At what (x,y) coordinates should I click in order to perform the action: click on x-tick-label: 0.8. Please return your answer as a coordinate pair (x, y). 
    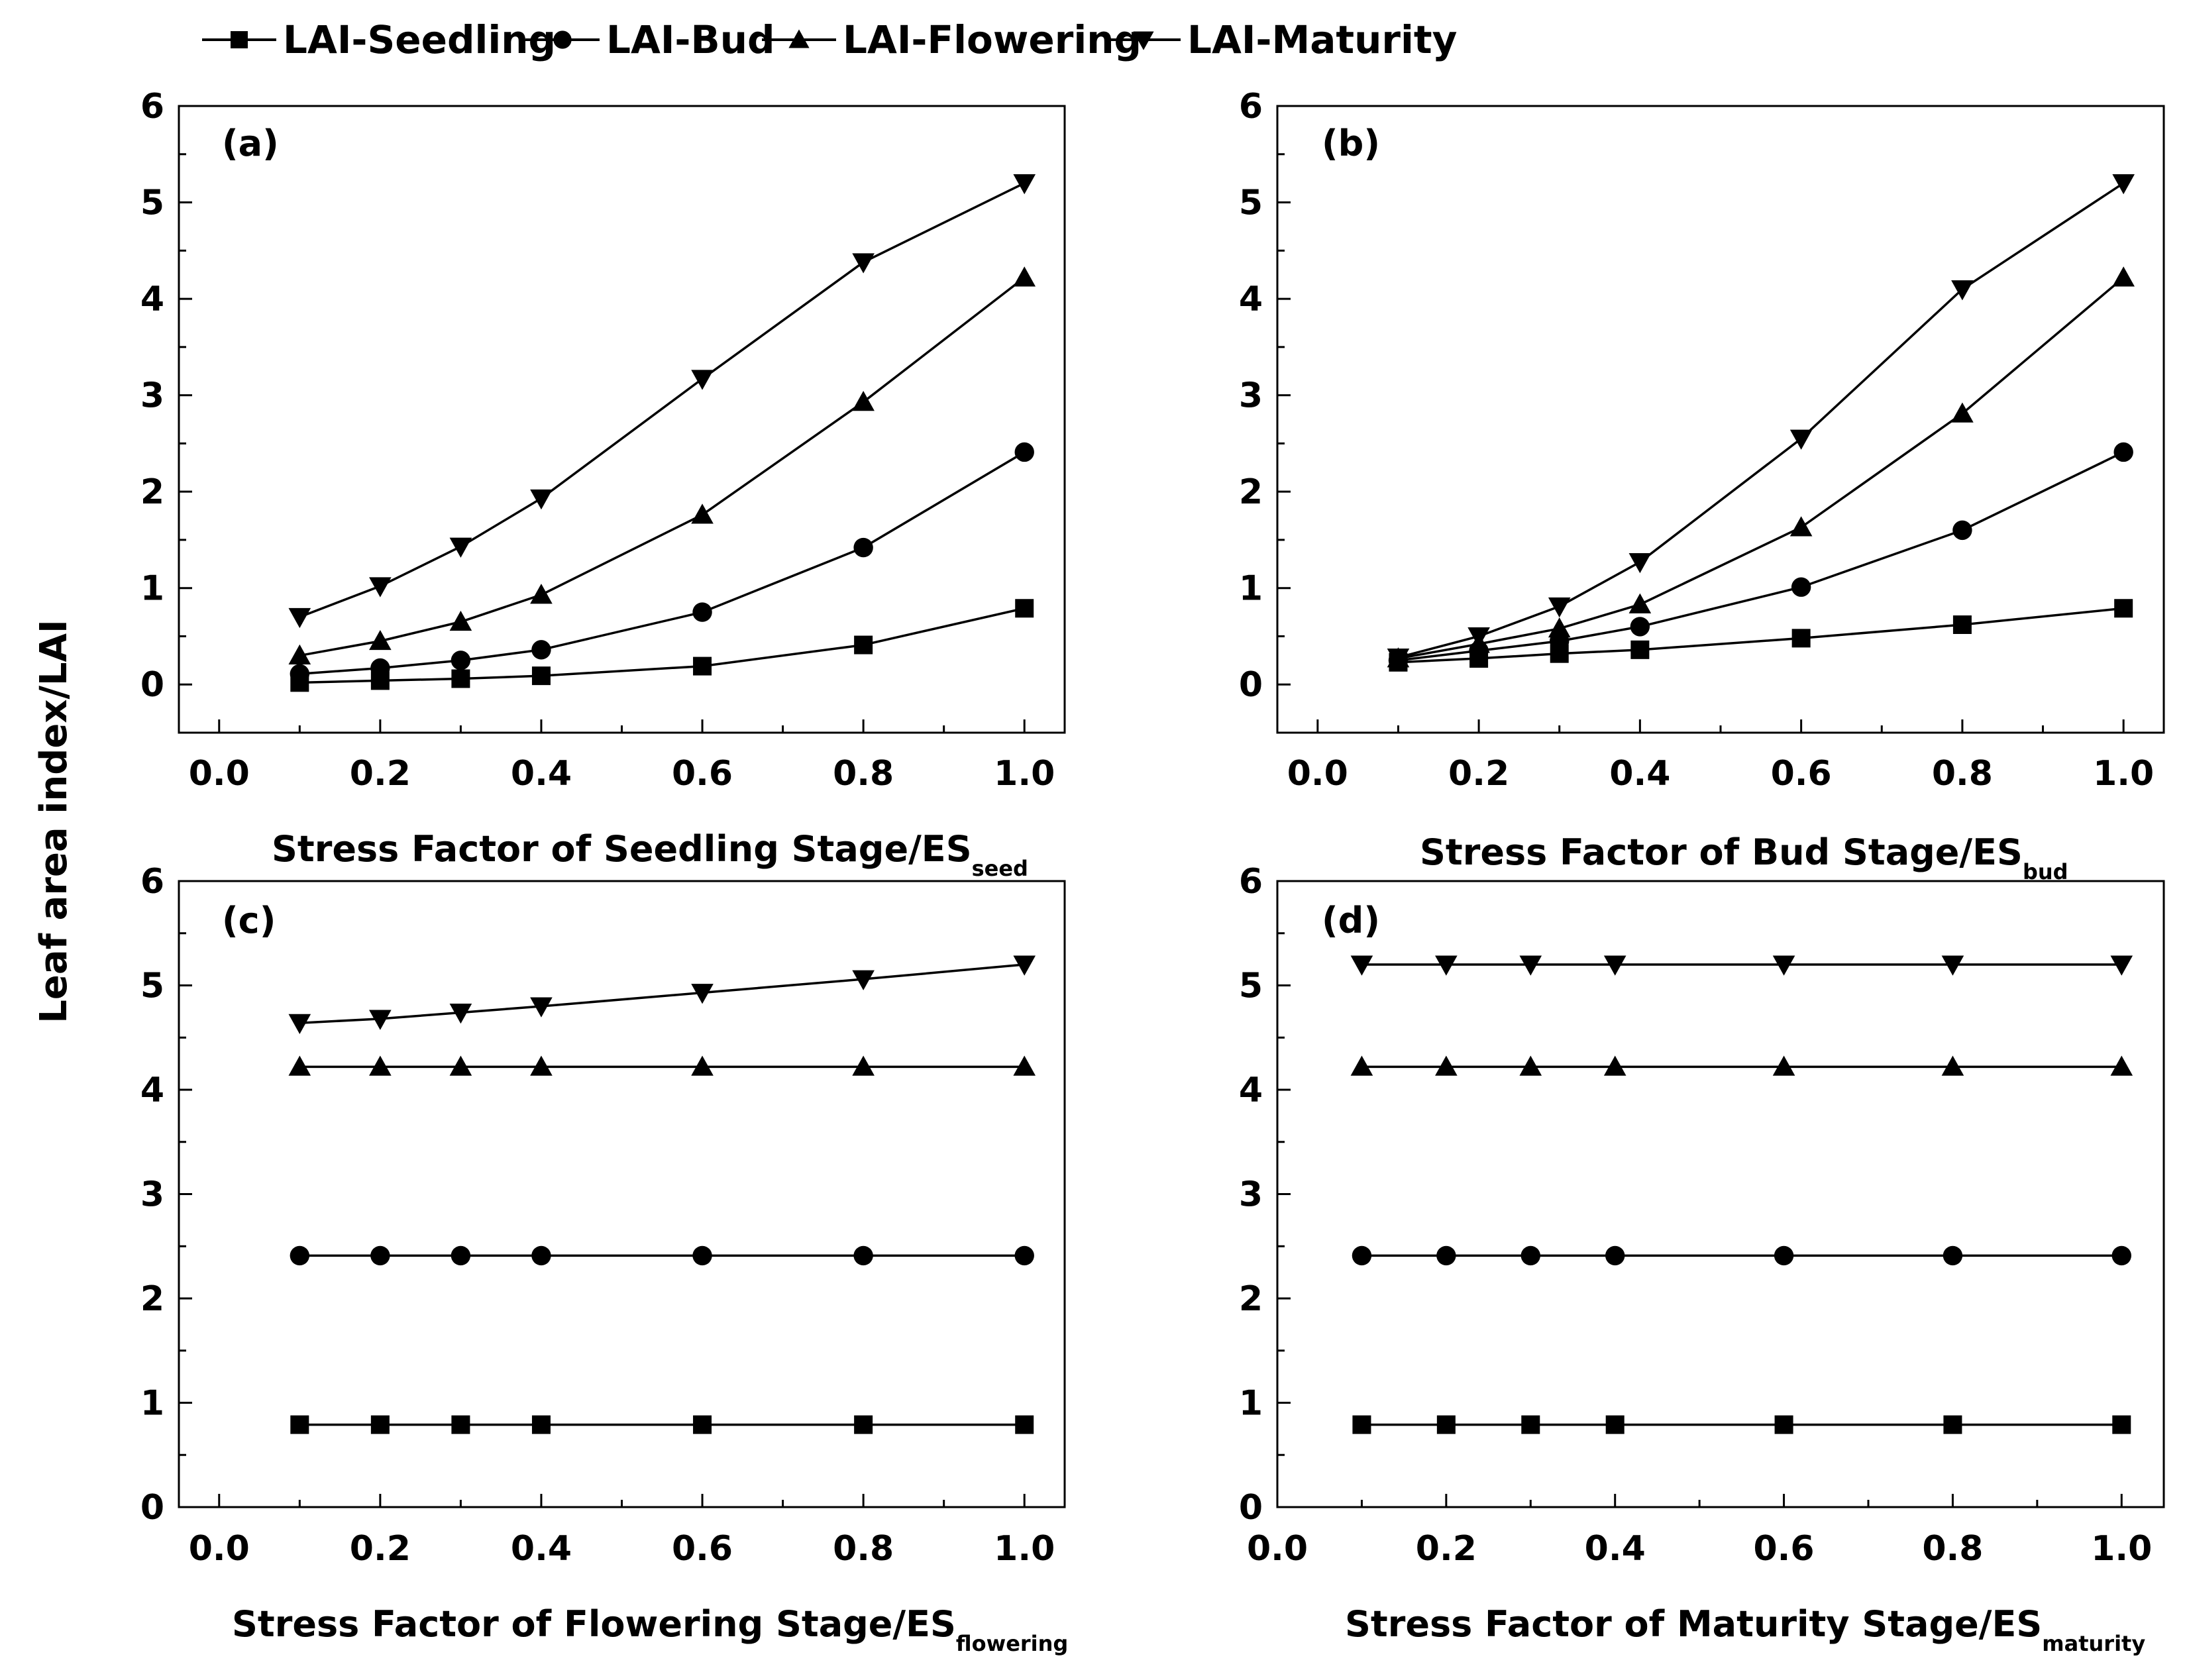
    Looking at the image, I should click on (1962, 774).